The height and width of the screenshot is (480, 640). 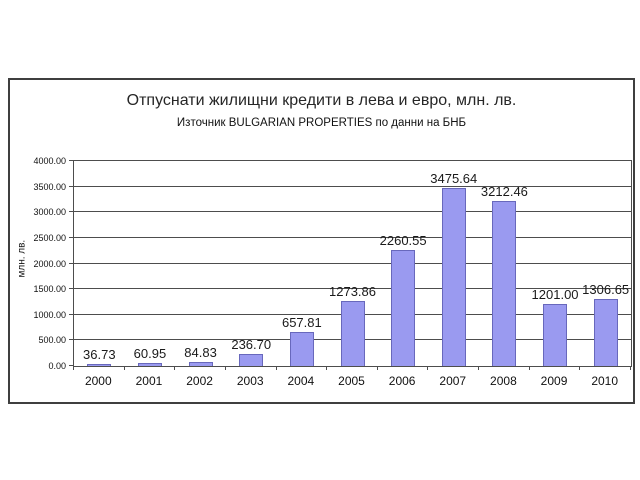 What do you see at coordinates (149, 381) in the screenshot?
I see `x-tick-label: 2001` at bounding box center [149, 381].